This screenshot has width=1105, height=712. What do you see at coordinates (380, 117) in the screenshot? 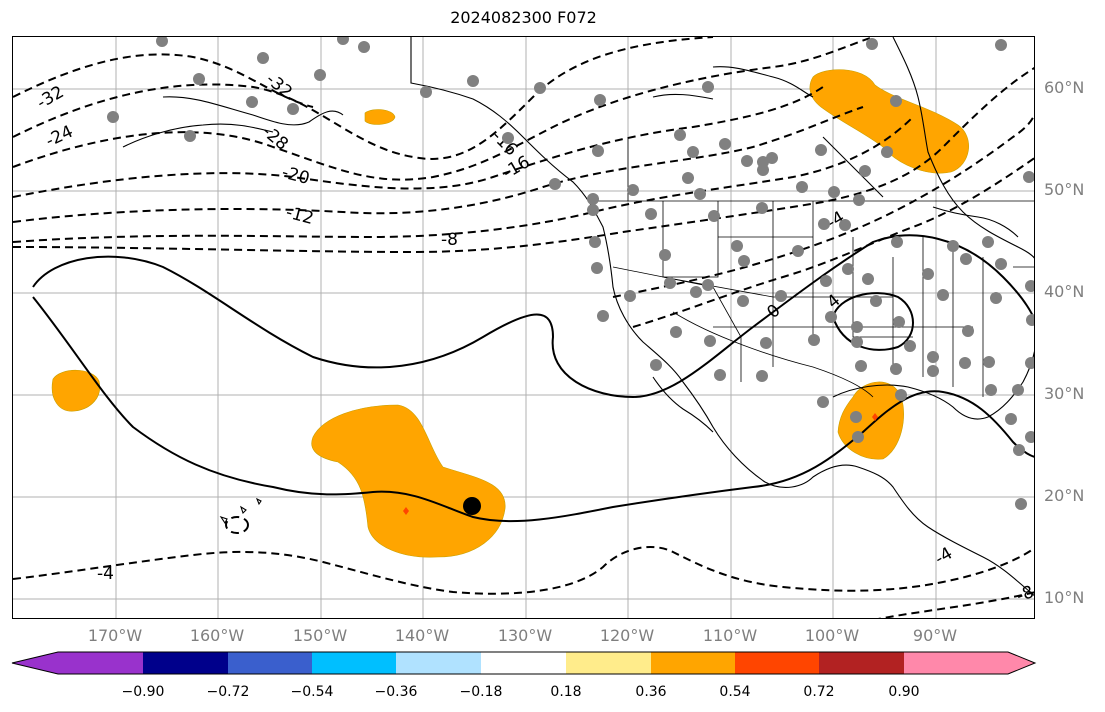
I see `shade-alaska-small` at bounding box center [380, 117].